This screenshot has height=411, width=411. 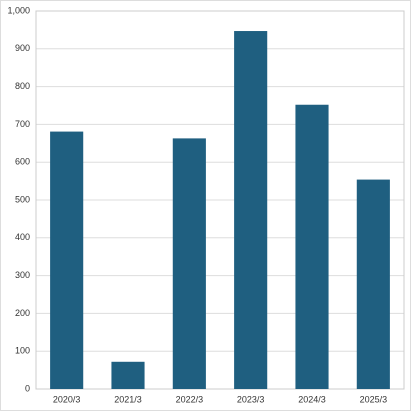 What do you see at coordinates (18, 10) in the screenshot?
I see `y-tick-label: 1,000` at bounding box center [18, 10].